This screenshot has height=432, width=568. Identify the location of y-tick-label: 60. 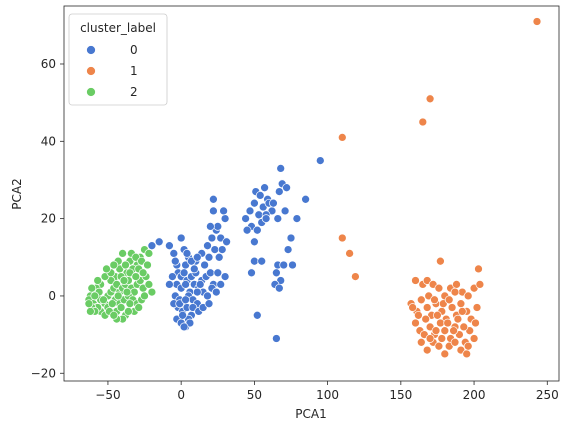
(48, 64).